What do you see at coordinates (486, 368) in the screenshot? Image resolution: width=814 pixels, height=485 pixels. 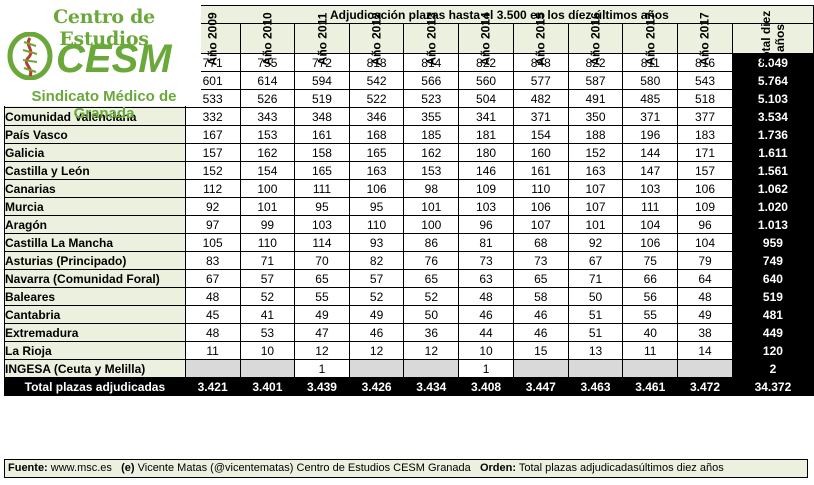 I see `value-cell: 1` at bounding box center [486, 368].